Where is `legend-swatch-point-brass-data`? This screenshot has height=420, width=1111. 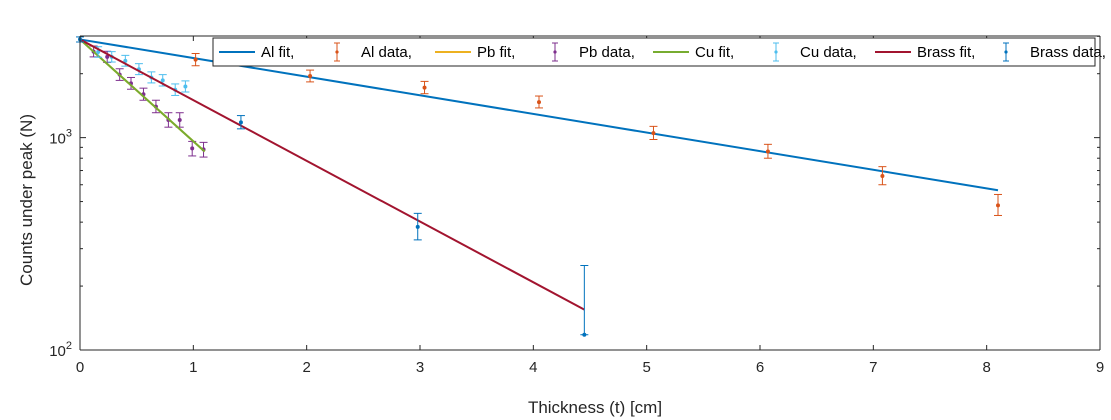
legend-swatch-point-brass-data is located at coordinates (1006, 52).